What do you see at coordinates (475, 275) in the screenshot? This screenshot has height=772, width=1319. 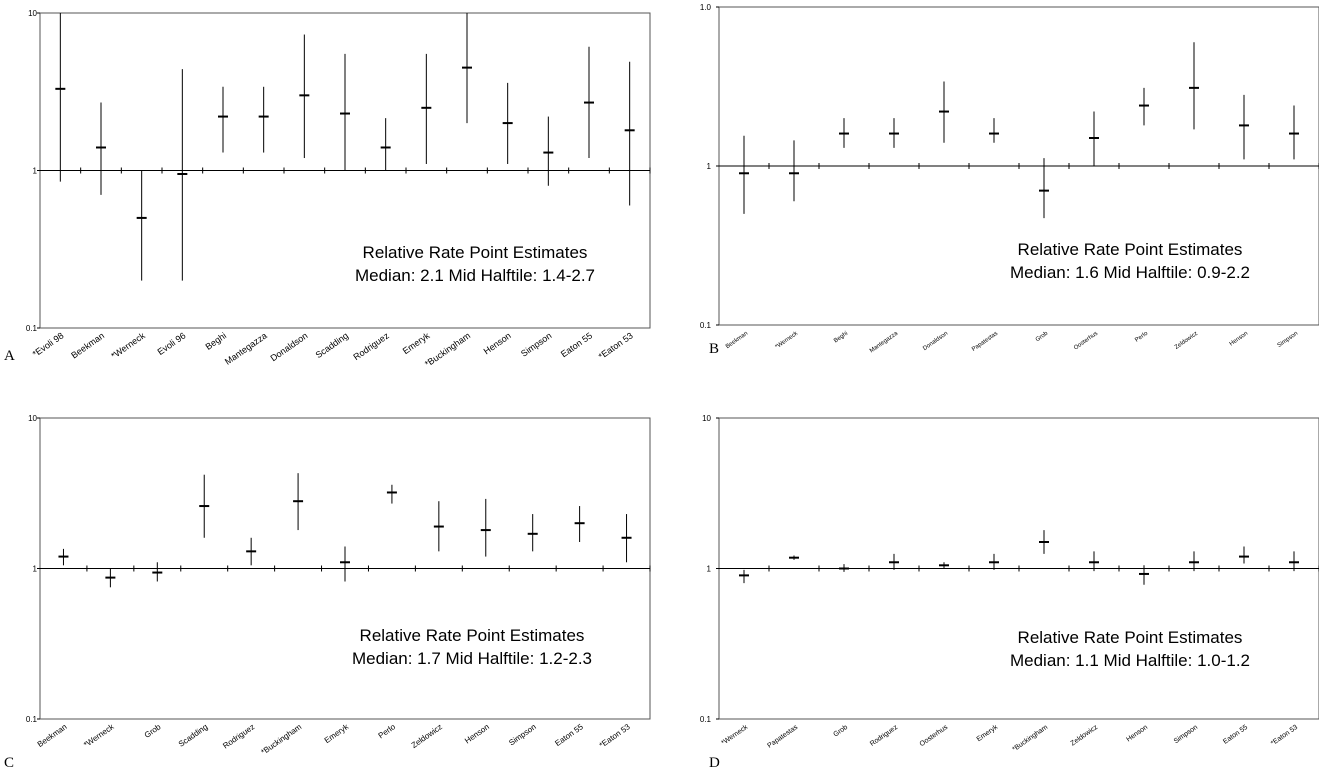 I see `annotation-summary: Median: 2.1 Mid Halftile: 1.4-2.7` at bounding box center [475, 275].